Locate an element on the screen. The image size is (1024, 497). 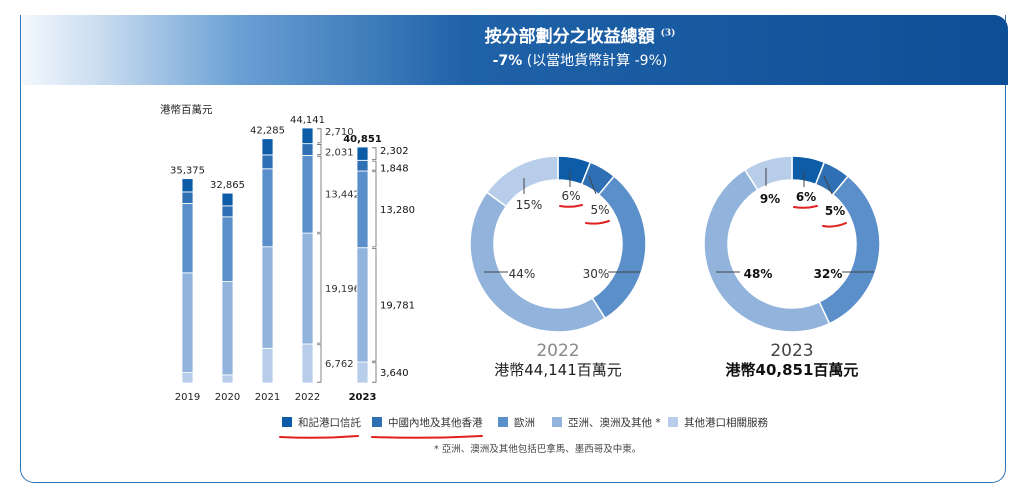
segment-value-label: 13,280 is located at coordinates (397, 210).